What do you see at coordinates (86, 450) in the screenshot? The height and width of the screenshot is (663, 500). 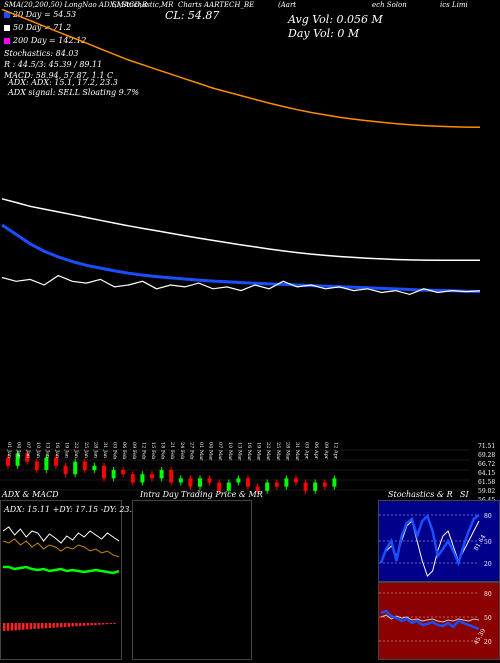 I see `date-label: 25 Jan` at bounding box center [86, 450].